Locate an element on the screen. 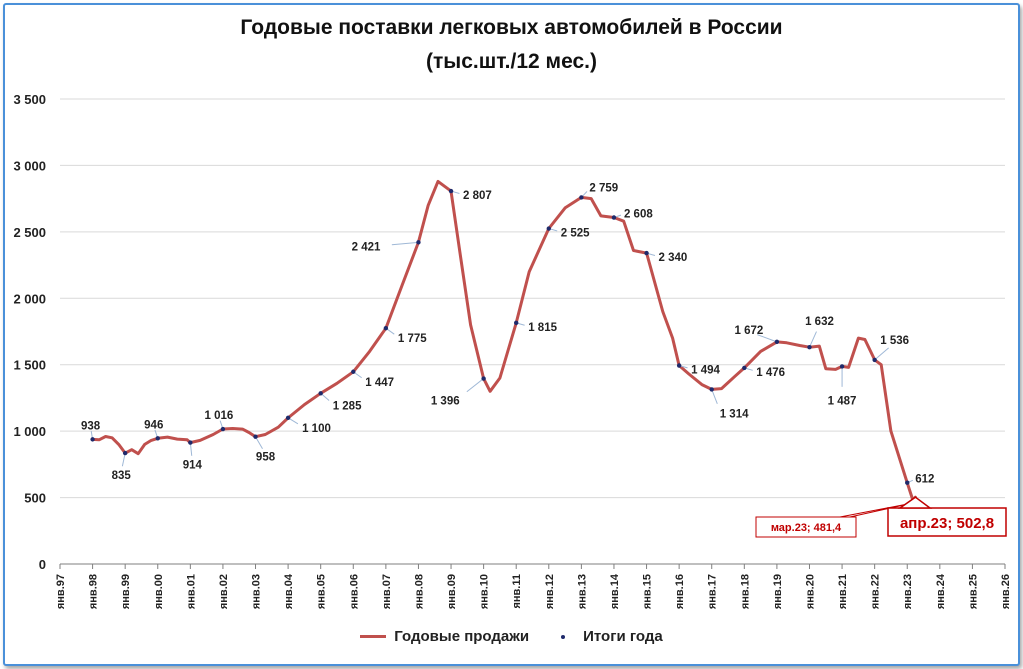 The image size is (1023, 669). data-label-year-total: 1 487 is located at coordinates (842, 401).